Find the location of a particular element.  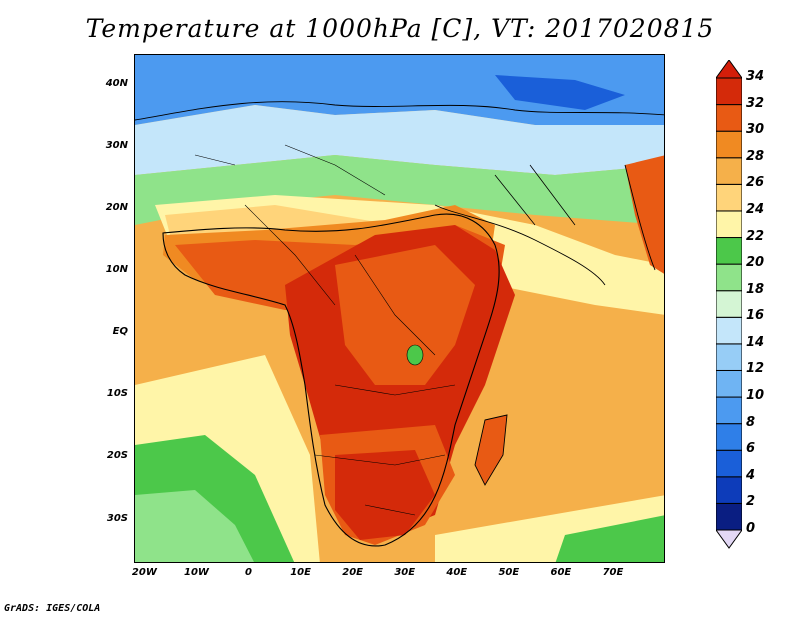

colorbar-under-triangle is located at coordinates (729, 539).